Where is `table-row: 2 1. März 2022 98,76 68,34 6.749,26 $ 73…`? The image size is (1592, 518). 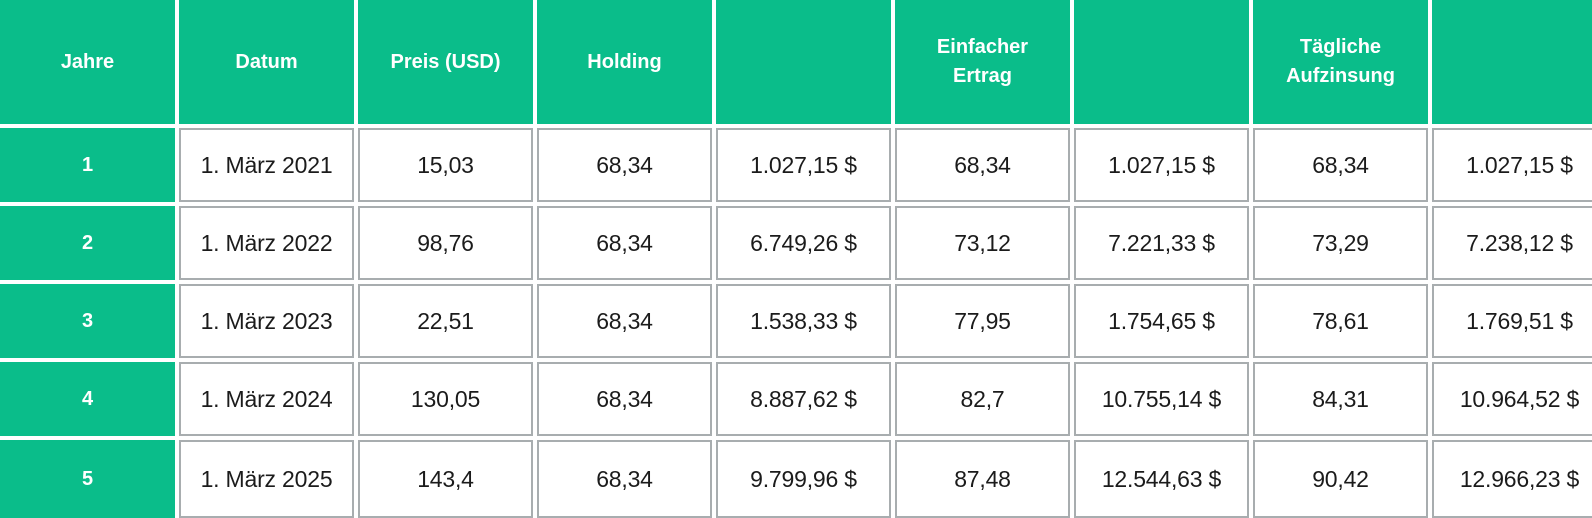 table-row: 2 1. März 2022 98,76 68,34 6.749,26 $ 73… is located at coordinates (796, 243).